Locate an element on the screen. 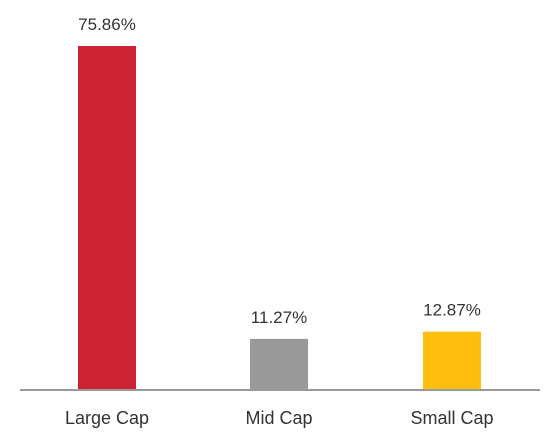 Image resolution: width=558 pixels, height=439 pixels. tick-label-large-cap: Large Cap is located at coordinates (107, 418).